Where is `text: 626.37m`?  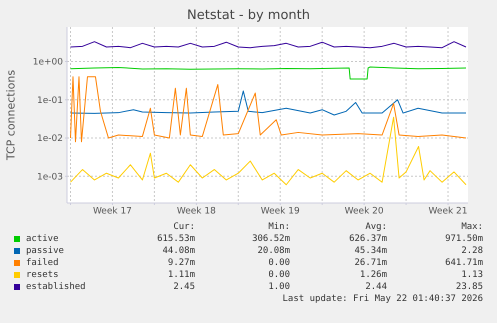 text: 626.37m is located at coordinates (368, 239).